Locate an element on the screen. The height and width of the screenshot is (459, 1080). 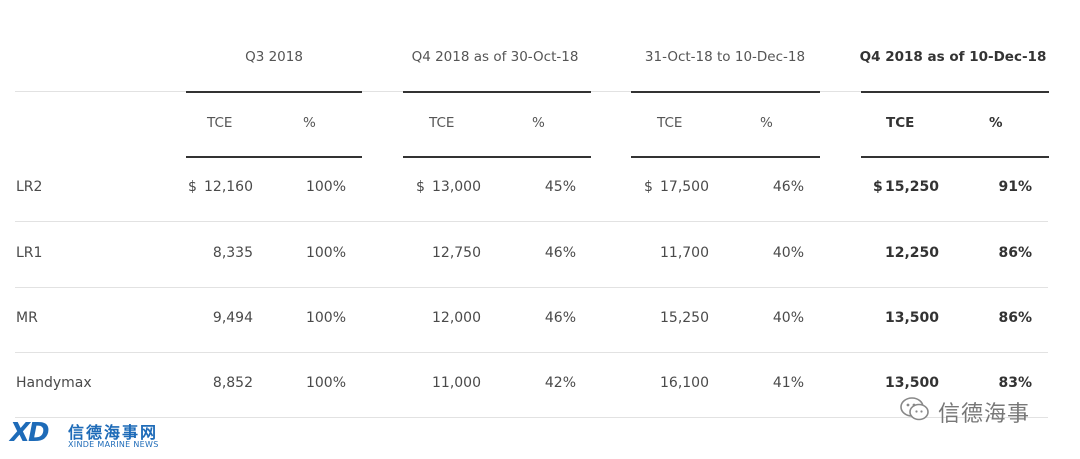
xinde-logo: XD 信德海事网 XINDE MARINE NEWS is located at coordinates (90, 435).